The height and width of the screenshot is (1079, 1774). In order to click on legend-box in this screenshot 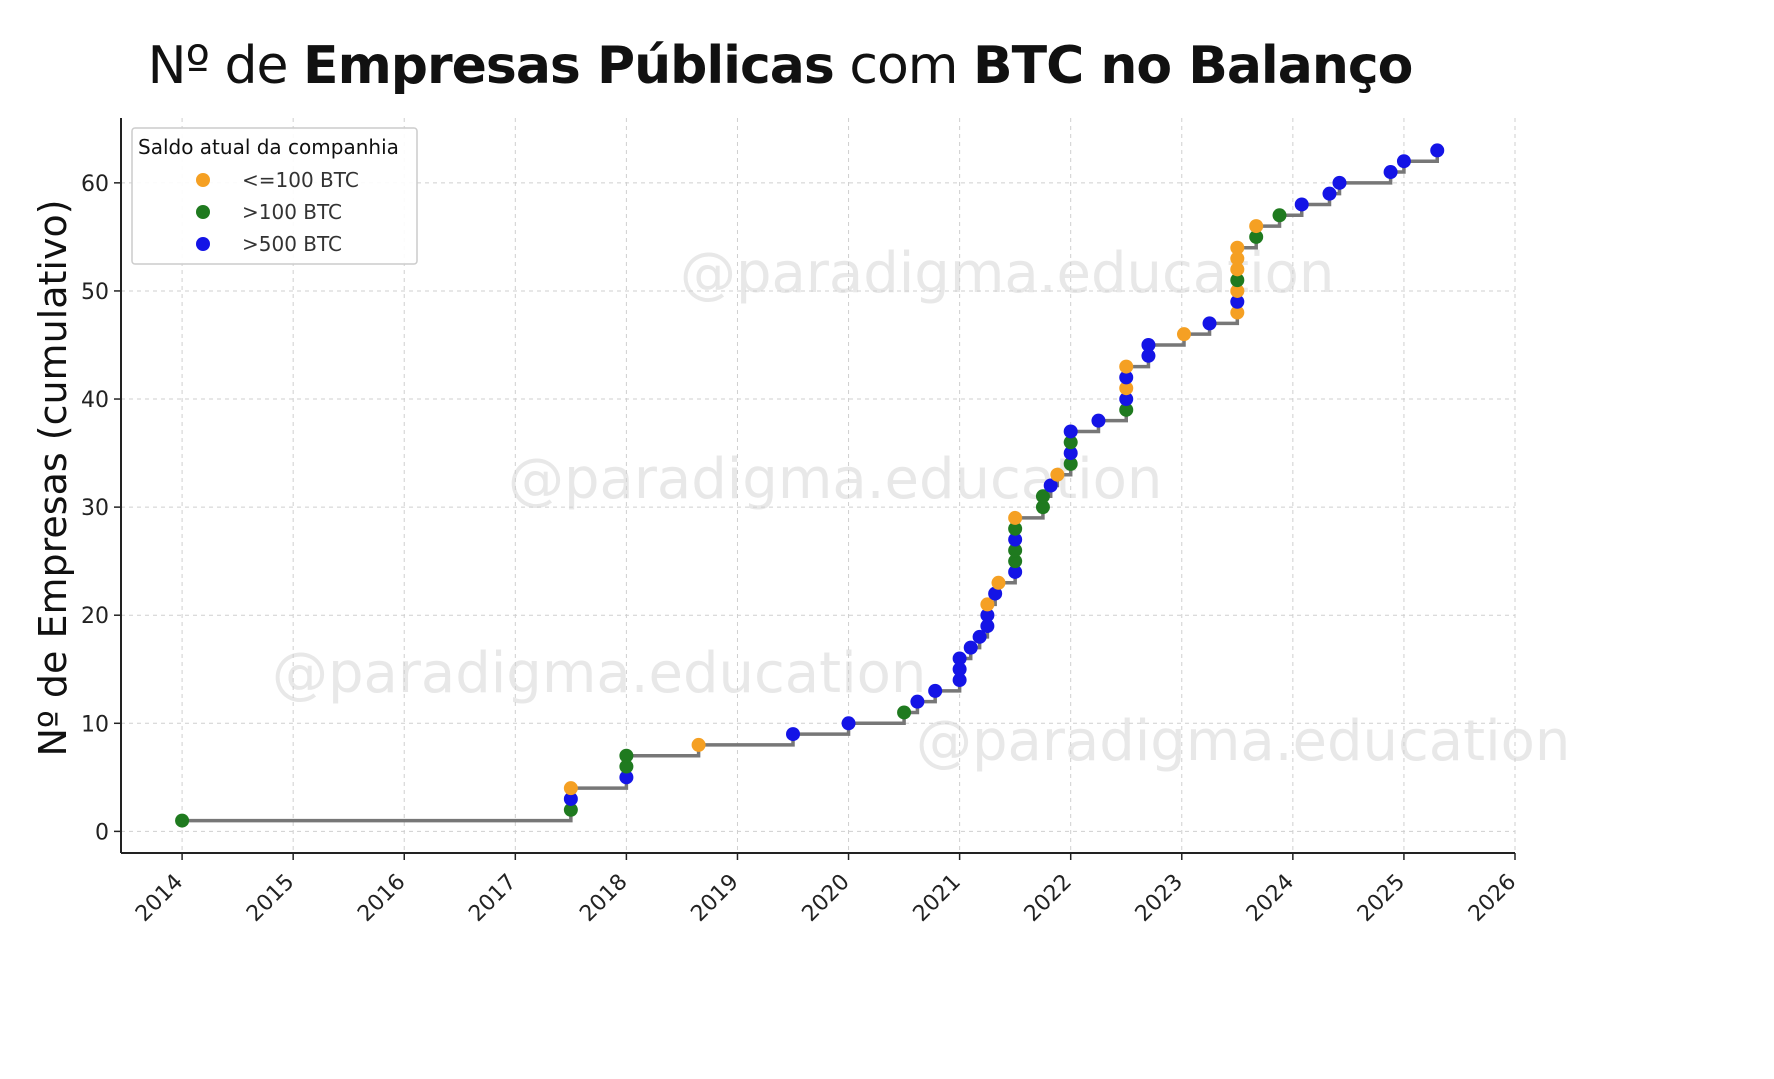, I will do `click(274, 196)`.